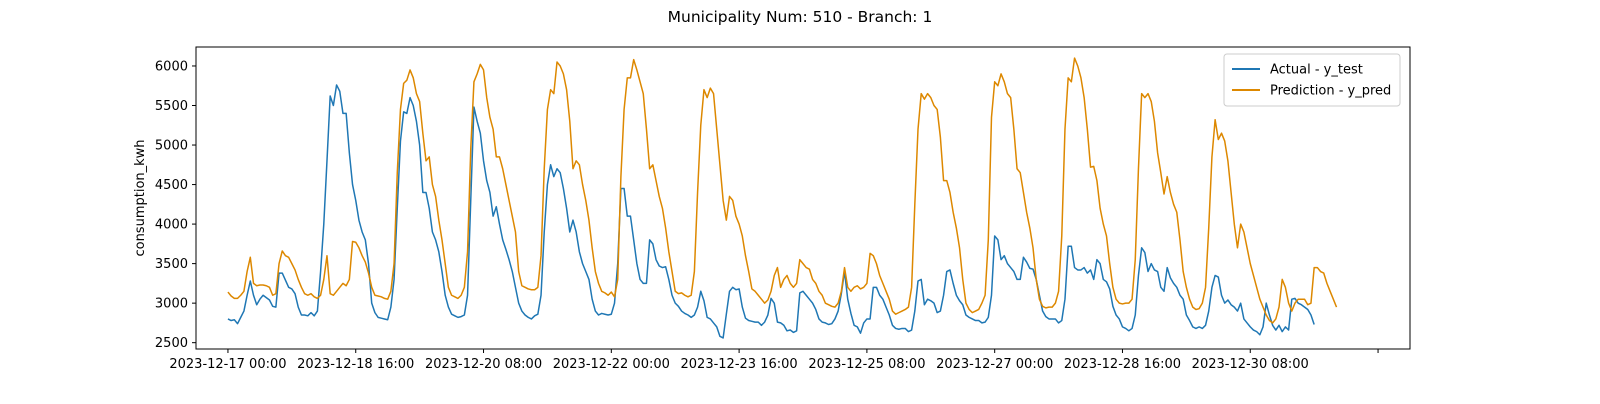 This screenshot has width=1600, height=404. Describe the element at coordinates (1122, 364) in the screenshot. I see `x-tick-label: 2023-12-28 16:00` at that location.